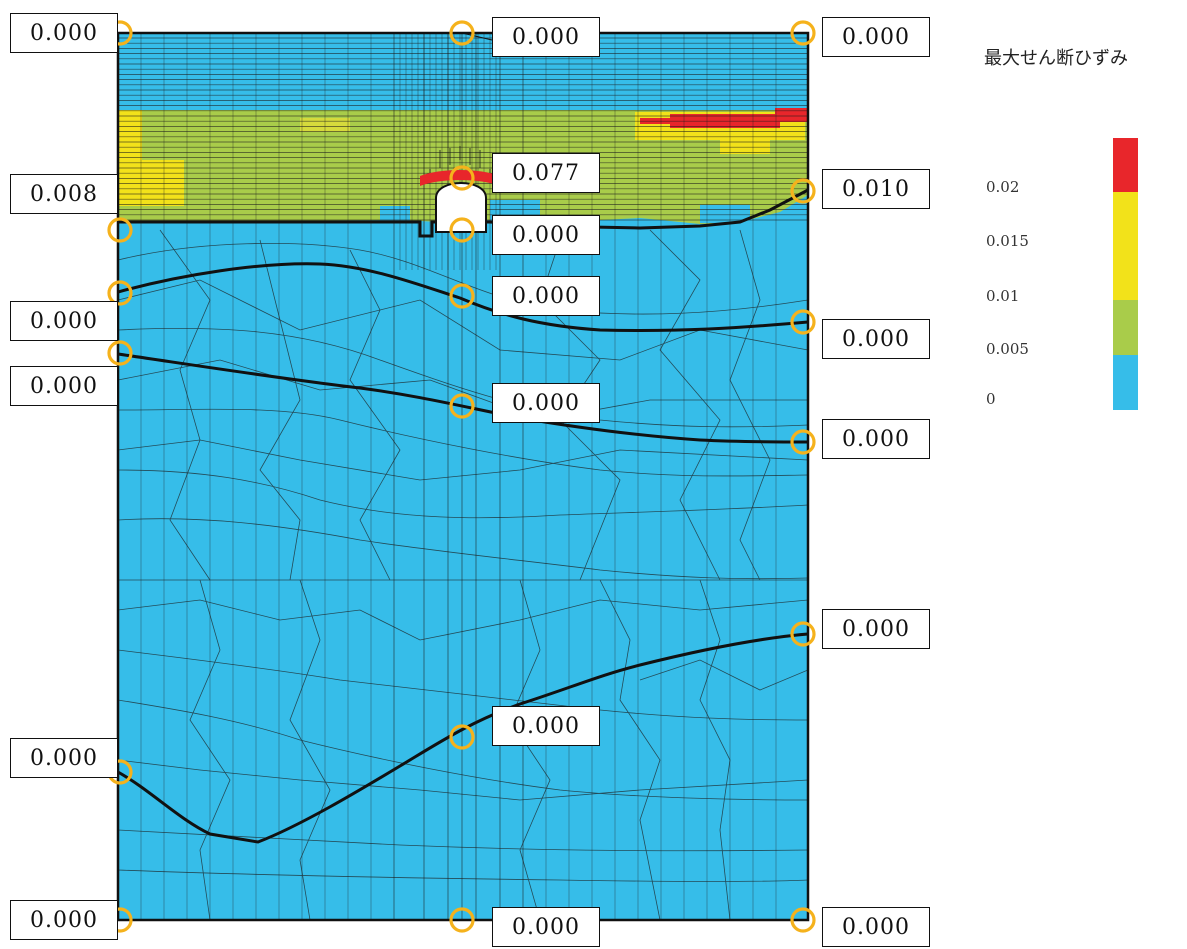 This screenshot has height=949, width=1187. What do you see at coordinates (64, 33) in the screenshot?
I see `value-label-top-left: 0.000` at bounding box center [64, 33].